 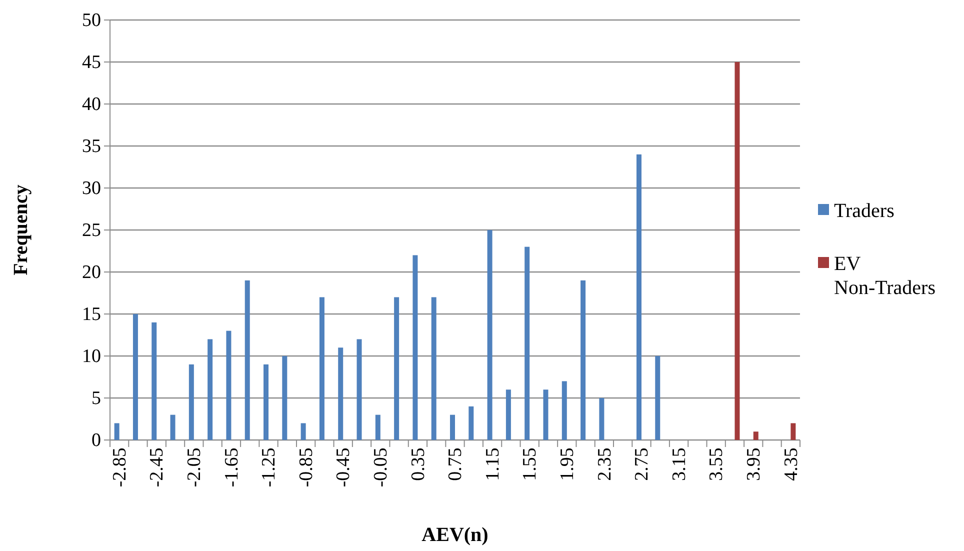 What do you see at coordinates (753, 464) in the screenshot?
I see `x-tick-label: 3.95` at bounding box center [753, 464].